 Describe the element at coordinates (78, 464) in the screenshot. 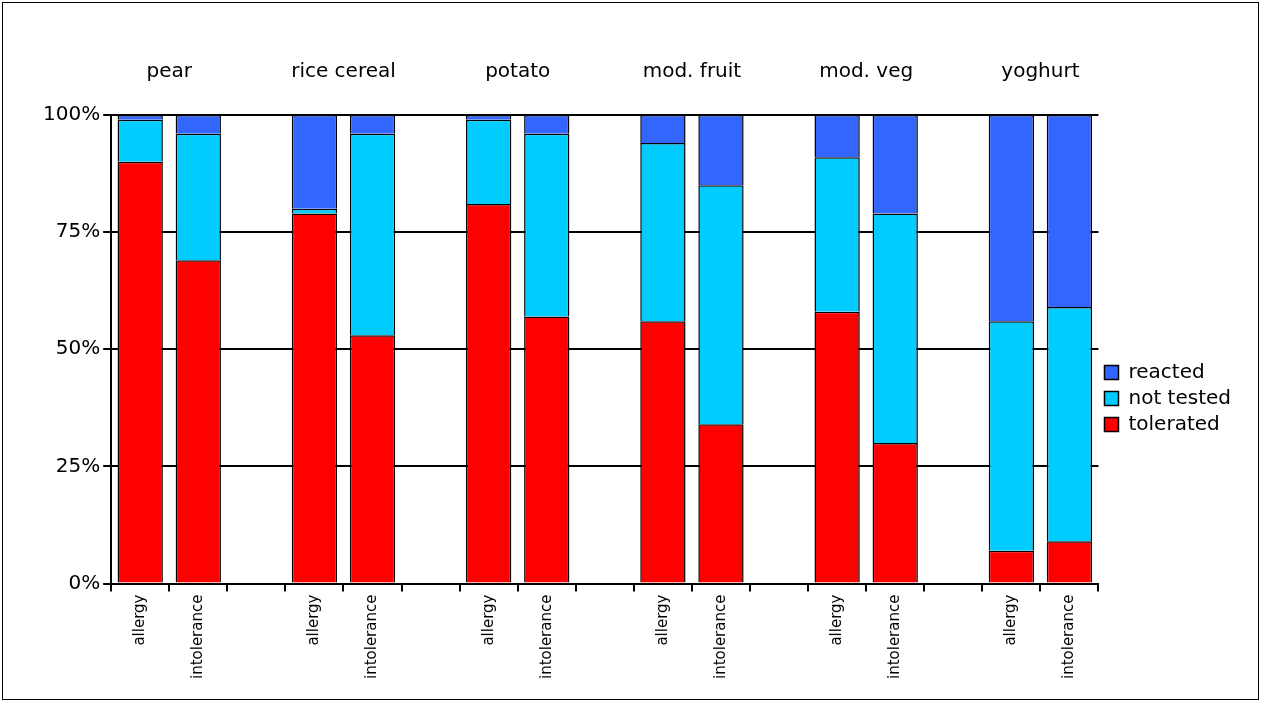

I see `y-tick-label: 25%` at that location.